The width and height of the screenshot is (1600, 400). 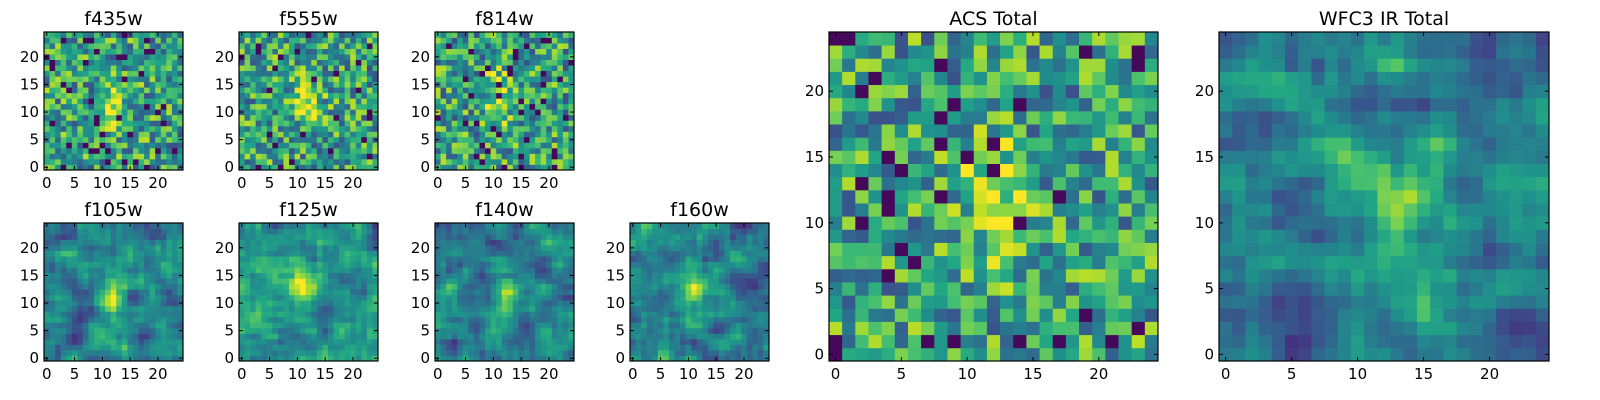 I want to click on x-tick-label: 0, so click(x=47, y=183).